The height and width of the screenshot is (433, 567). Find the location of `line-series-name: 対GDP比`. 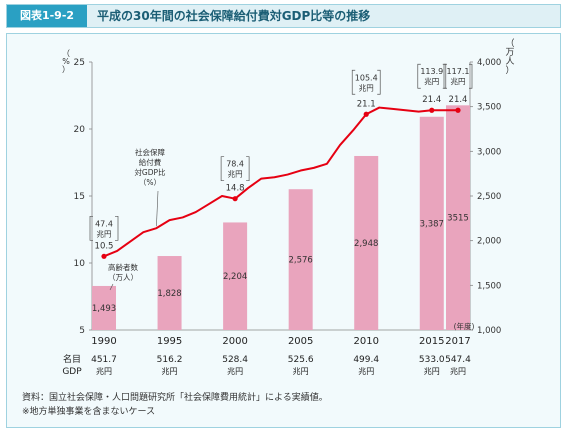

line-series-name: 対GDP比 is located at coordinates (150, 172).